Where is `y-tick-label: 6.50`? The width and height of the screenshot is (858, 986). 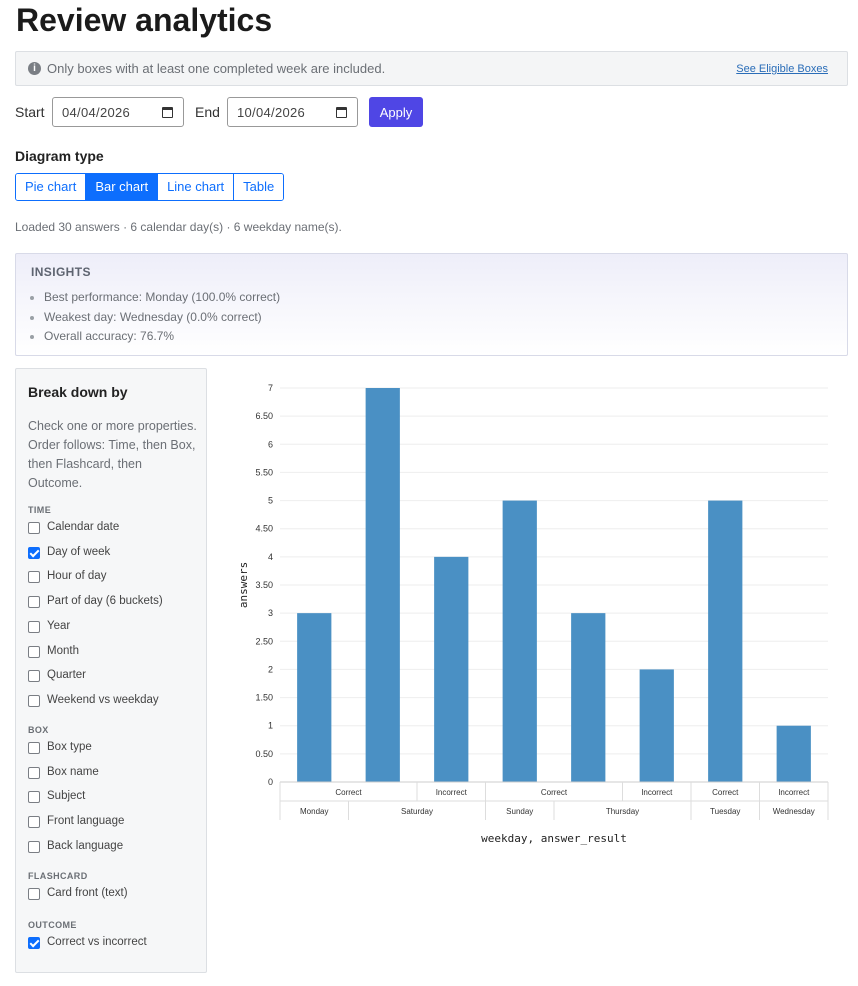 y-tick-label: 6.50 is located at coordinates (264, 416).